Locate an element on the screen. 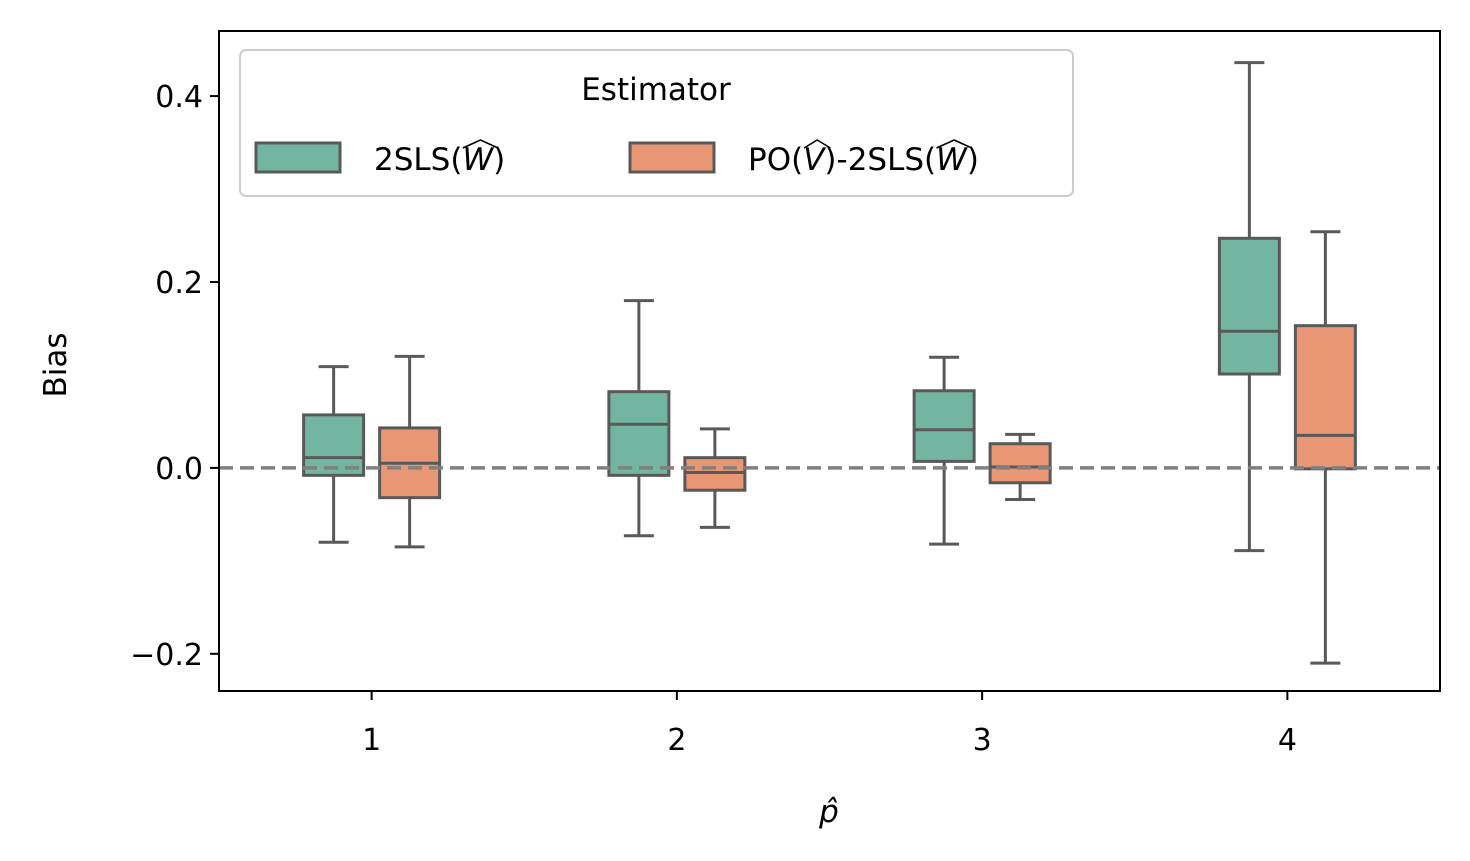 The width and height of the screenshot is (1470, 861). legend-label-po-middle: )-2SLS( is located at coordinates (880, 160).